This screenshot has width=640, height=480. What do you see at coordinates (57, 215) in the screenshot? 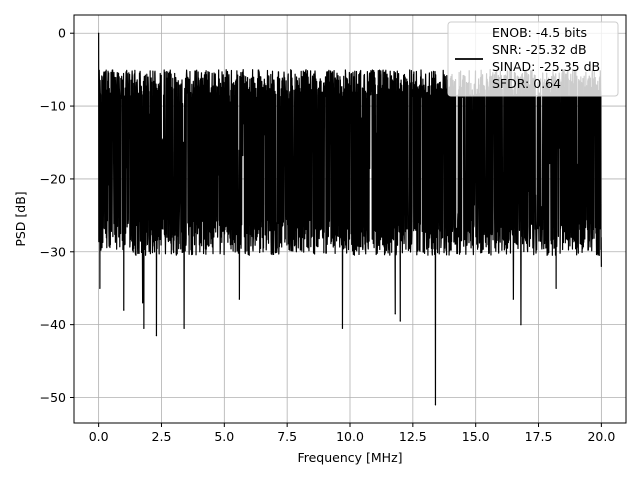
I see `y-axis-ticks: 0 −10 −20 −30 −40 −50` at bounding box center [57, 215].